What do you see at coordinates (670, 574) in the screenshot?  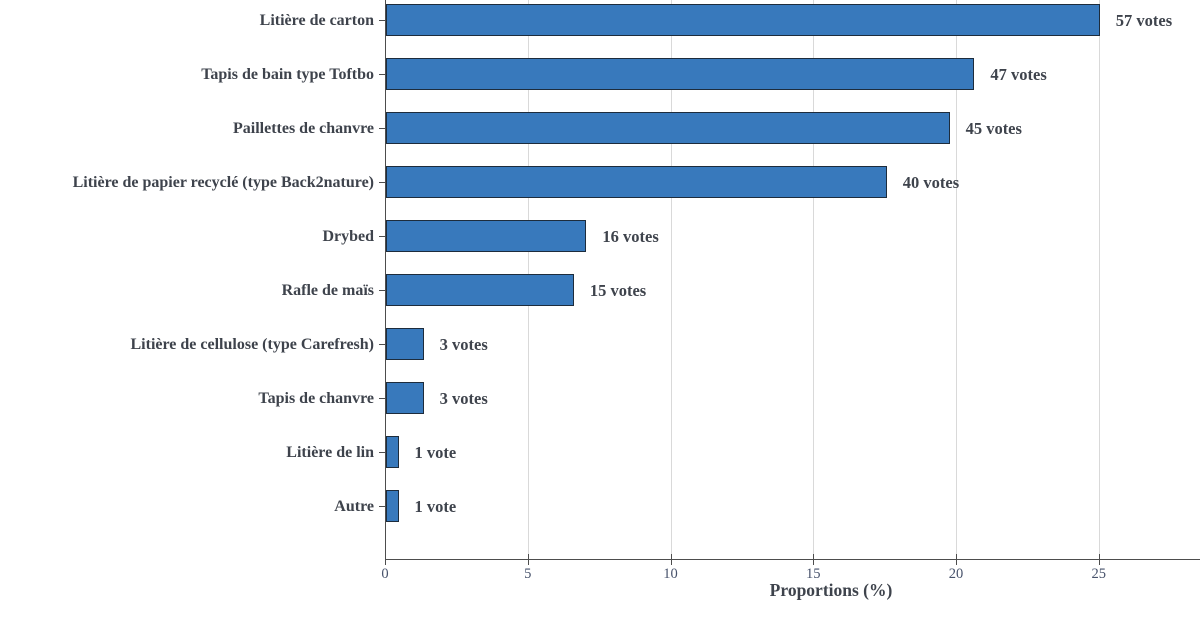 I see `x-tick-label: 10` at bounding box center [670, 574].